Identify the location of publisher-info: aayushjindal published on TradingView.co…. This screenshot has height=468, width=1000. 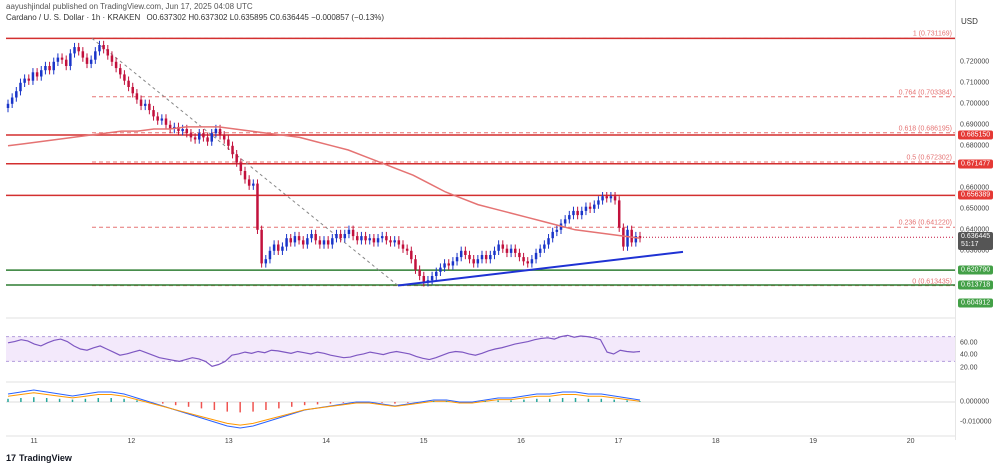
(129, 6).